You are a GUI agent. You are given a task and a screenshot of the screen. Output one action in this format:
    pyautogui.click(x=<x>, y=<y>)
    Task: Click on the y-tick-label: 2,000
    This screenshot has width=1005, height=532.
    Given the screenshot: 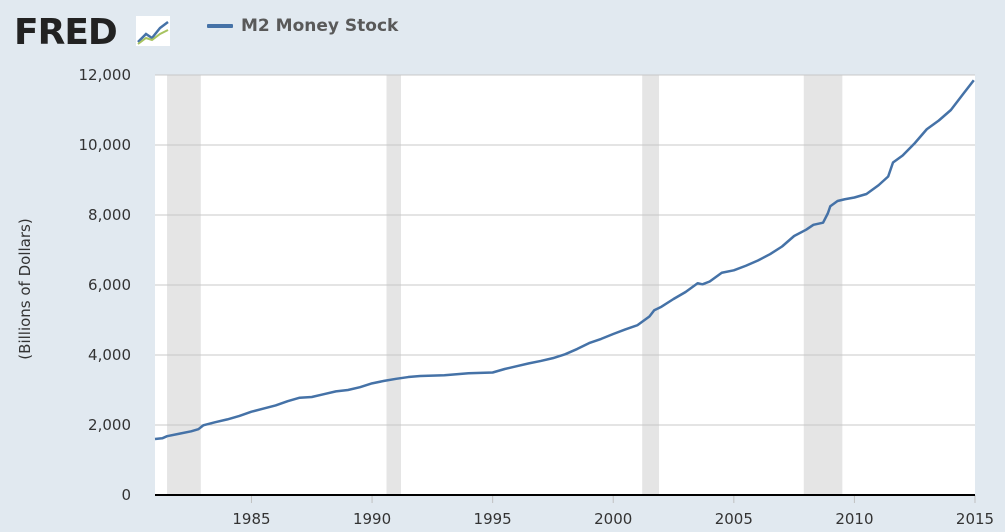 What is the action you would take?
    pyautogui.click(x=109, y=425)
    